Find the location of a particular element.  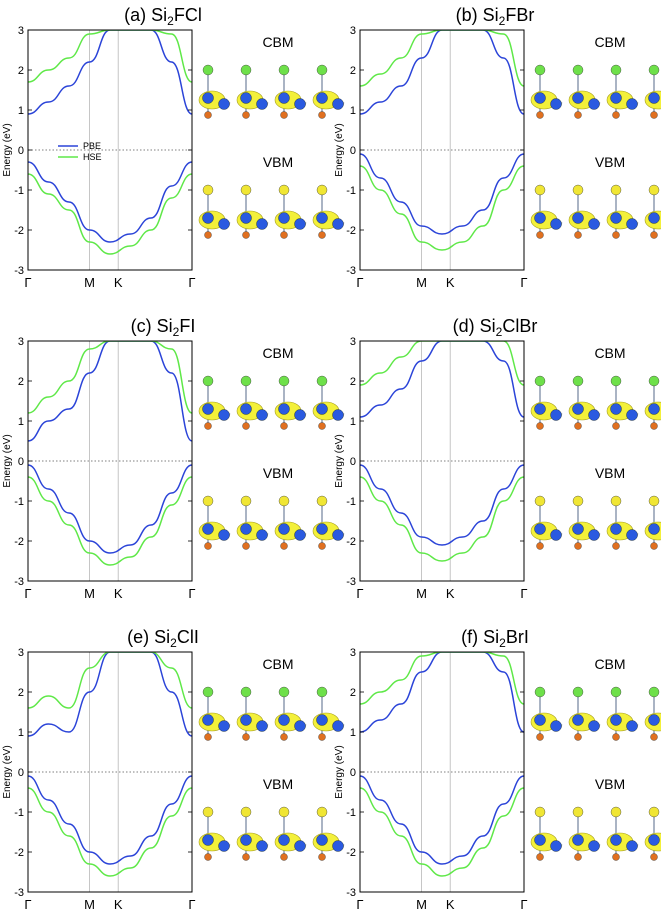

panel-title: (c) Si2FI is located at coordinates (163, 327).